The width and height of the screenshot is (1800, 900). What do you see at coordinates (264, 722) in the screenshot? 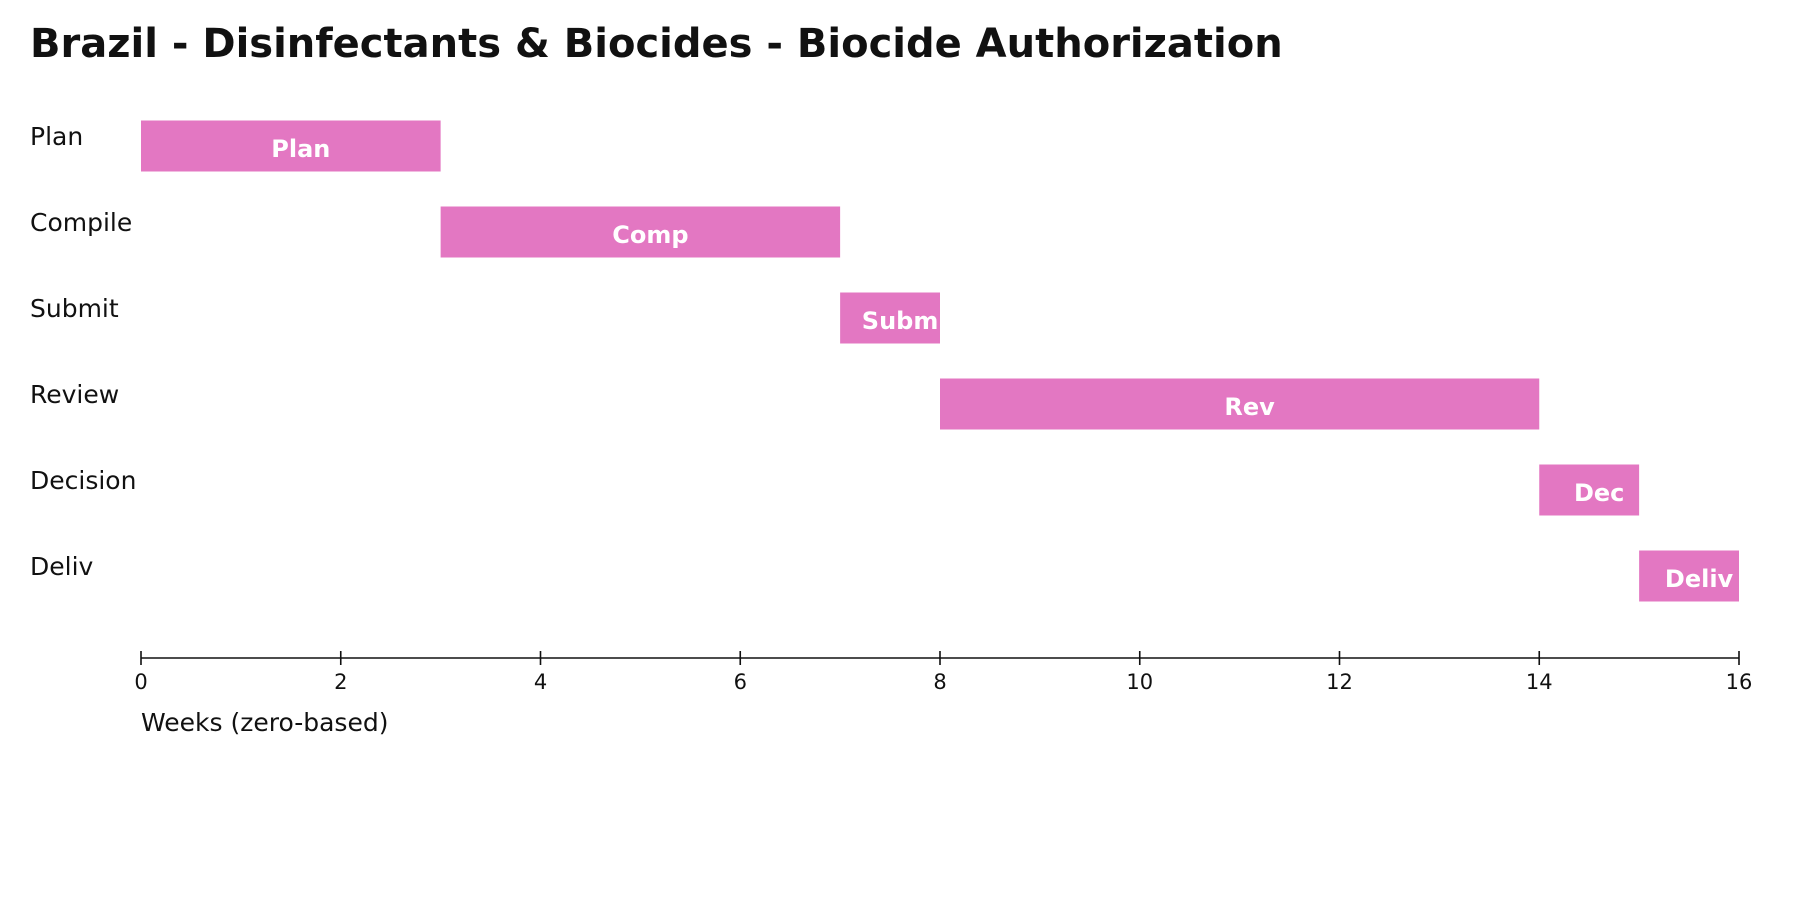
I see `x-axis-label: Weeks (zero-based)` at bounding box center [264, 722].